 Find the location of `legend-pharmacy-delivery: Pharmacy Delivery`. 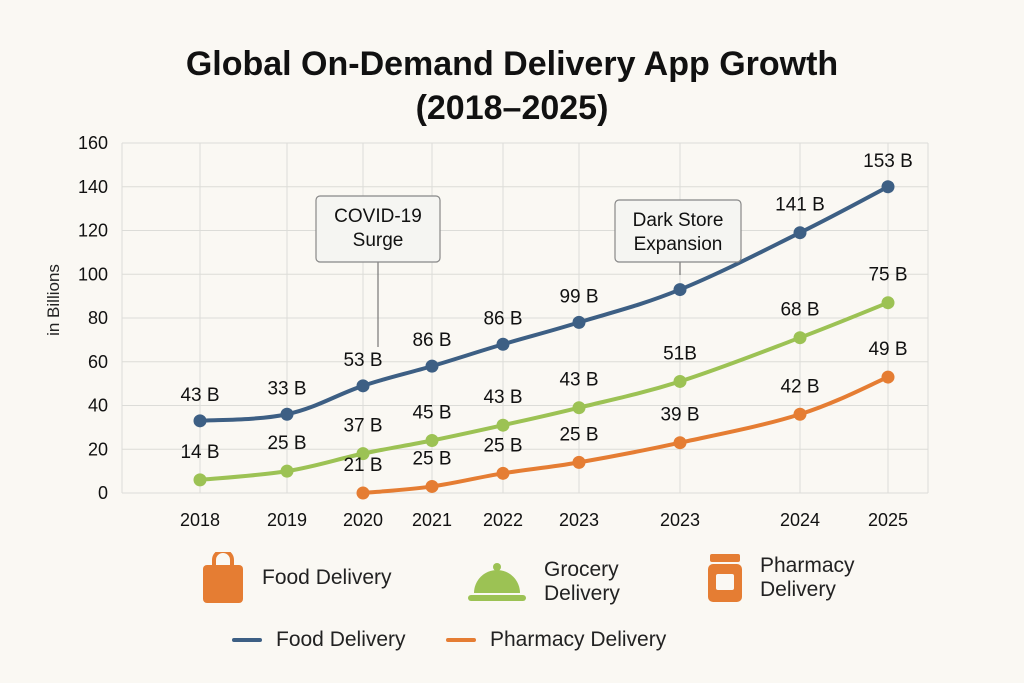

legend-pharmacy-delivery: Pharmacy Delivery is located at coordinates (789, 578).